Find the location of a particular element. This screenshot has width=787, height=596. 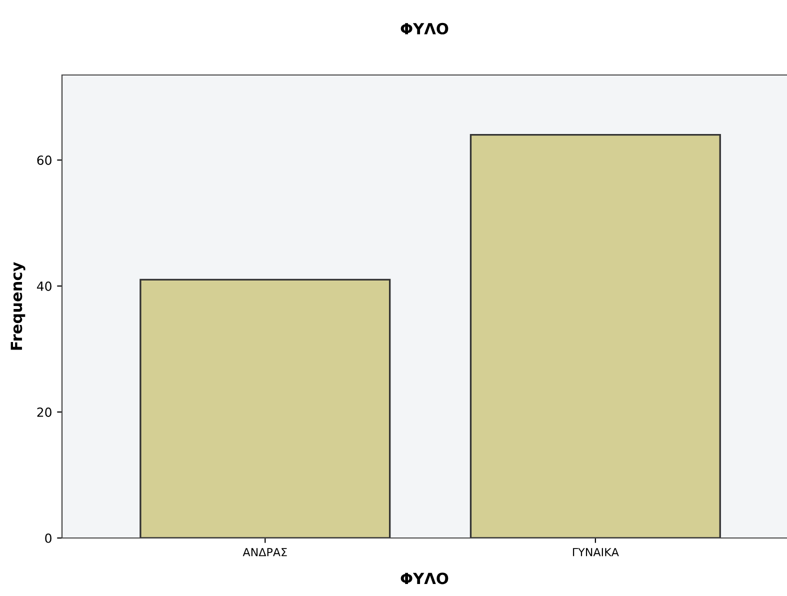

y-tick-label: 40 is located at coordinates (44, 286).